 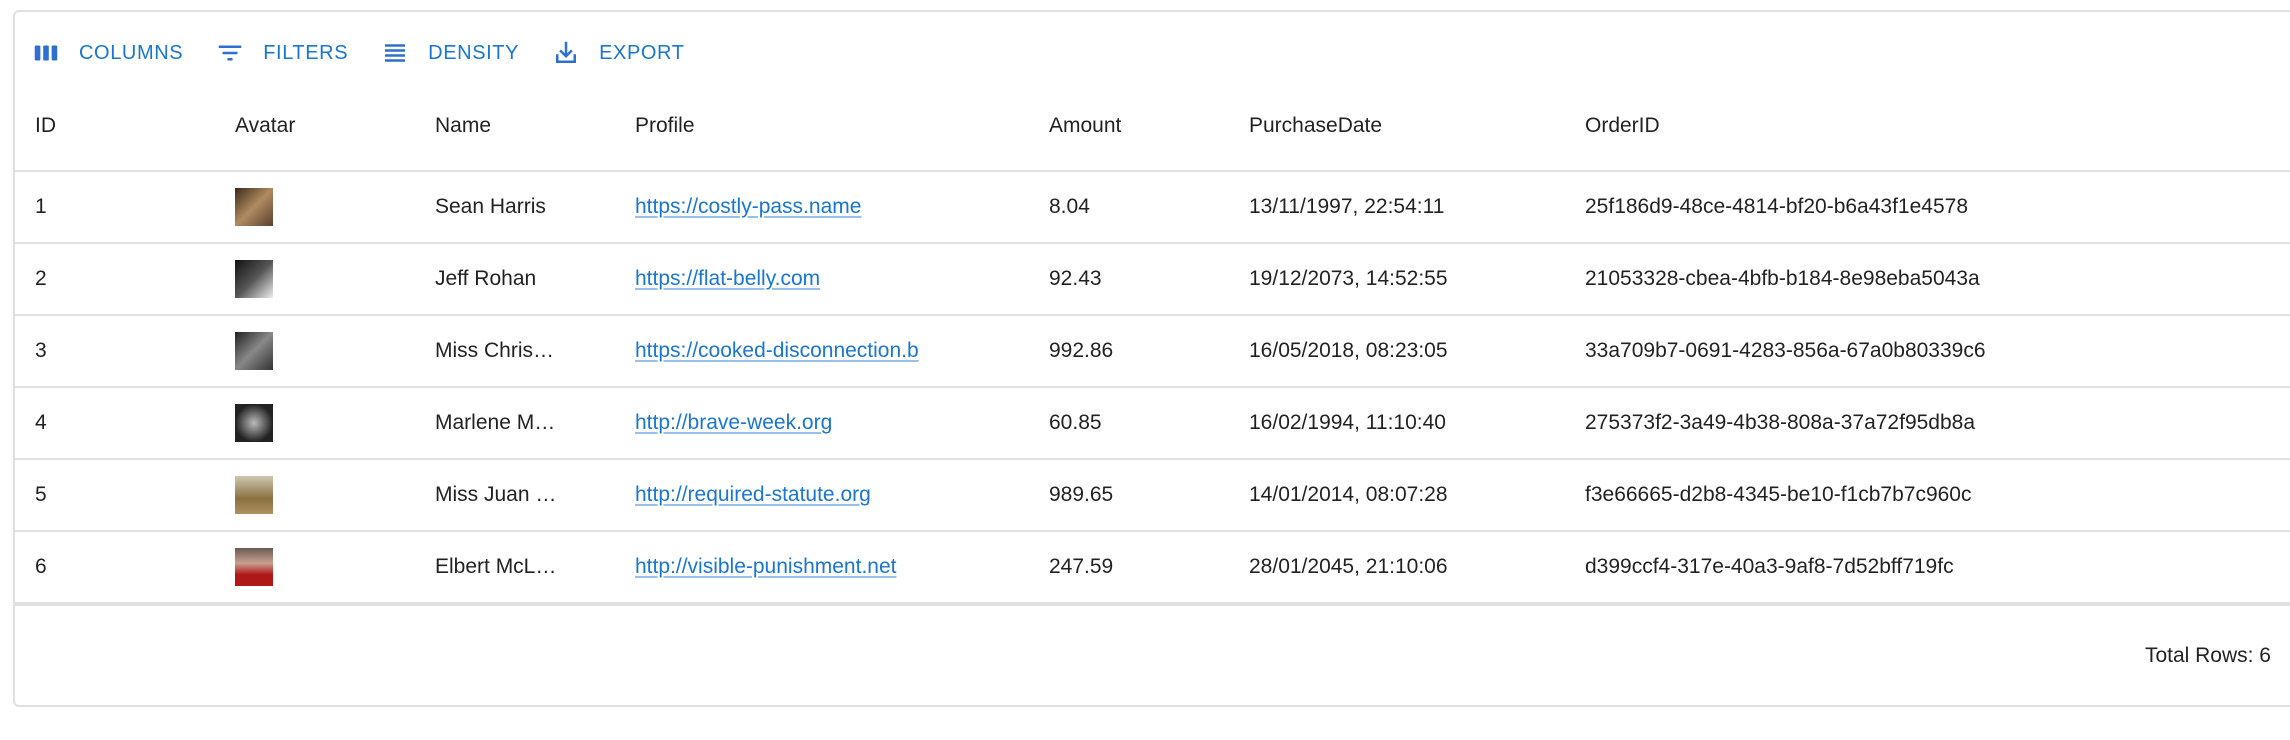 What do you see at coordinates (1782, 278) in the screenshot?
I see `cell-orderid: 21053328-cbea-4bfb-b184-8e98eba5043a` at bounding box center [1782, 278].